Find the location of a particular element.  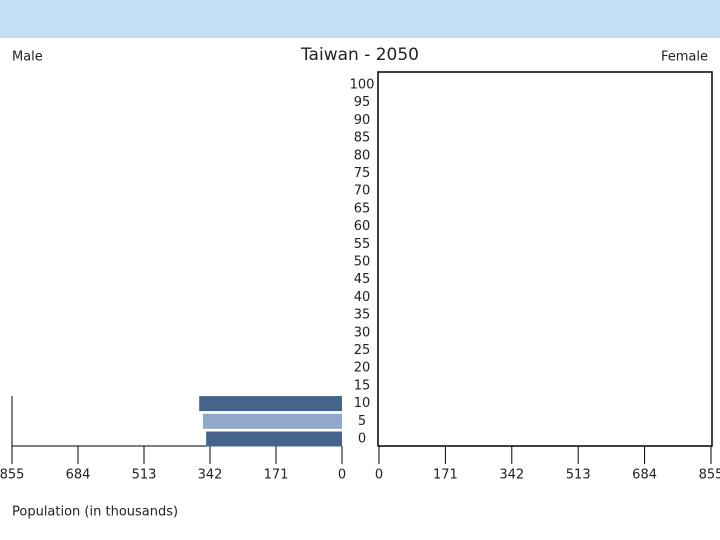

age-label: 50 is located at coordinates (362, 262).